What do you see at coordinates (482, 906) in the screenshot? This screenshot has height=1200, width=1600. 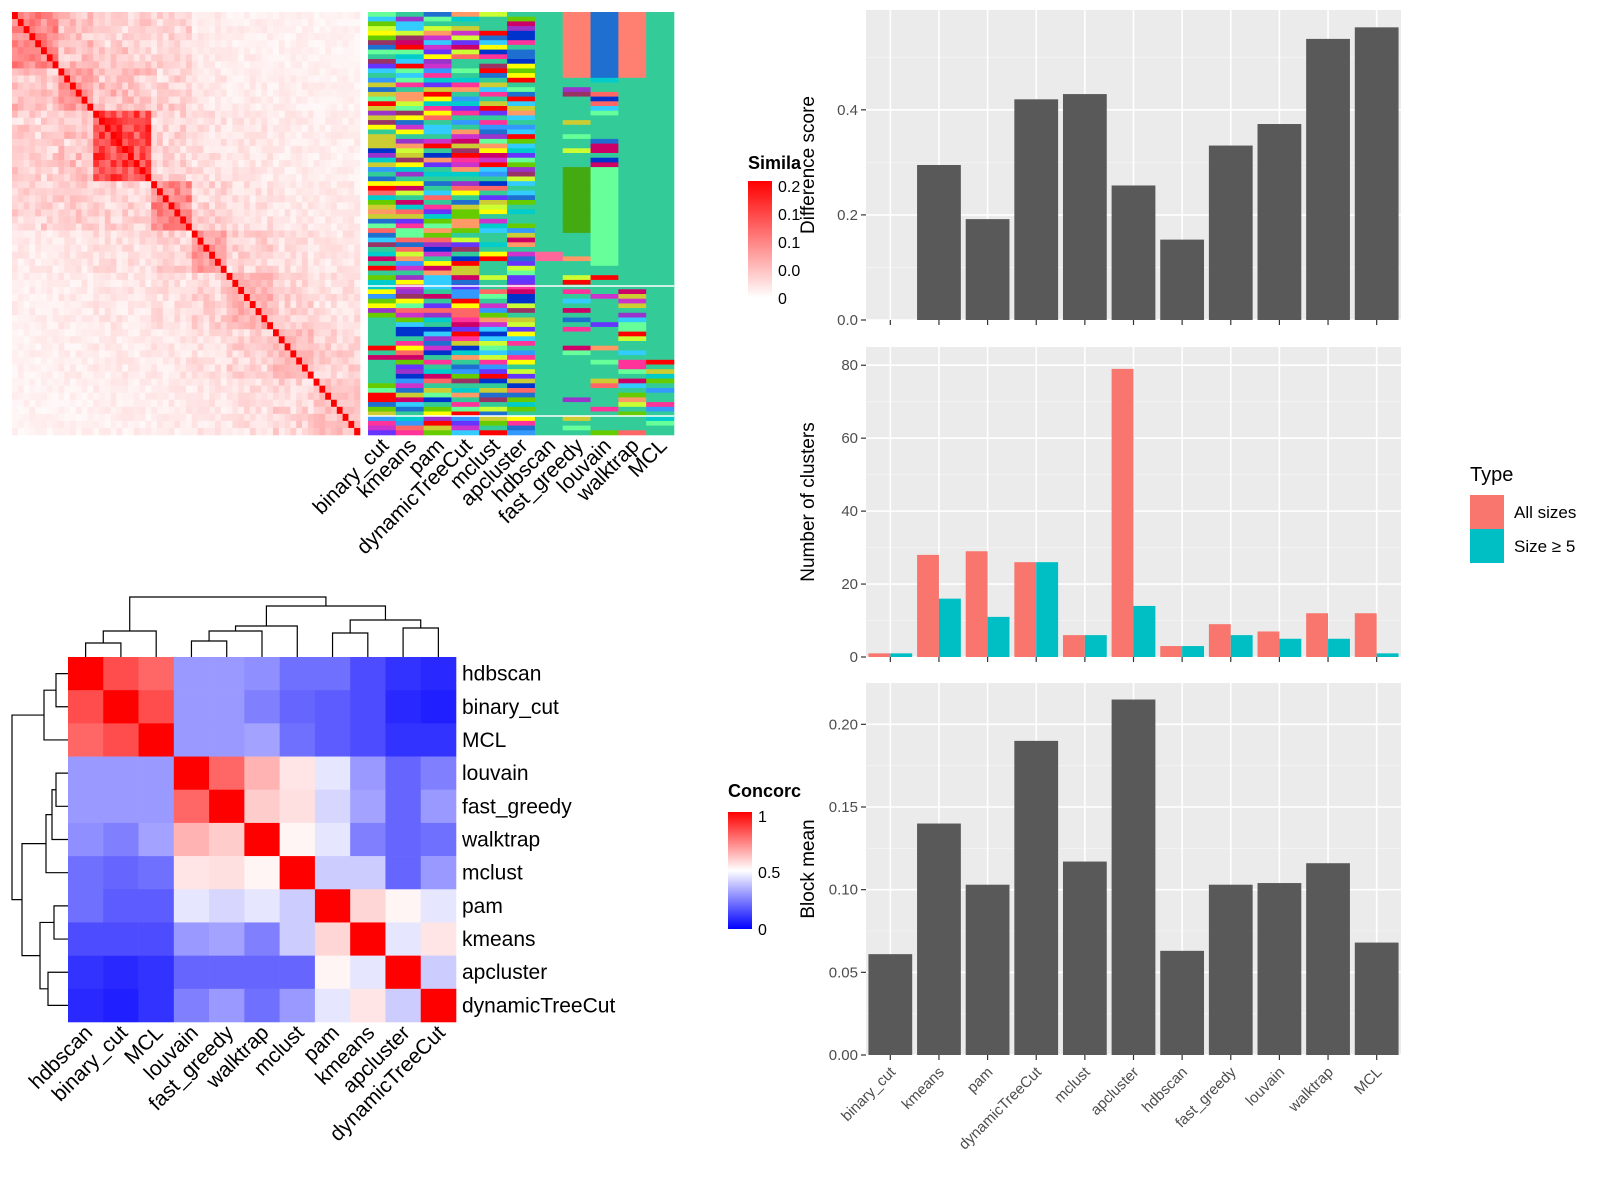 I see `concordance-row-label: pam` at bounding box center [482, 906].